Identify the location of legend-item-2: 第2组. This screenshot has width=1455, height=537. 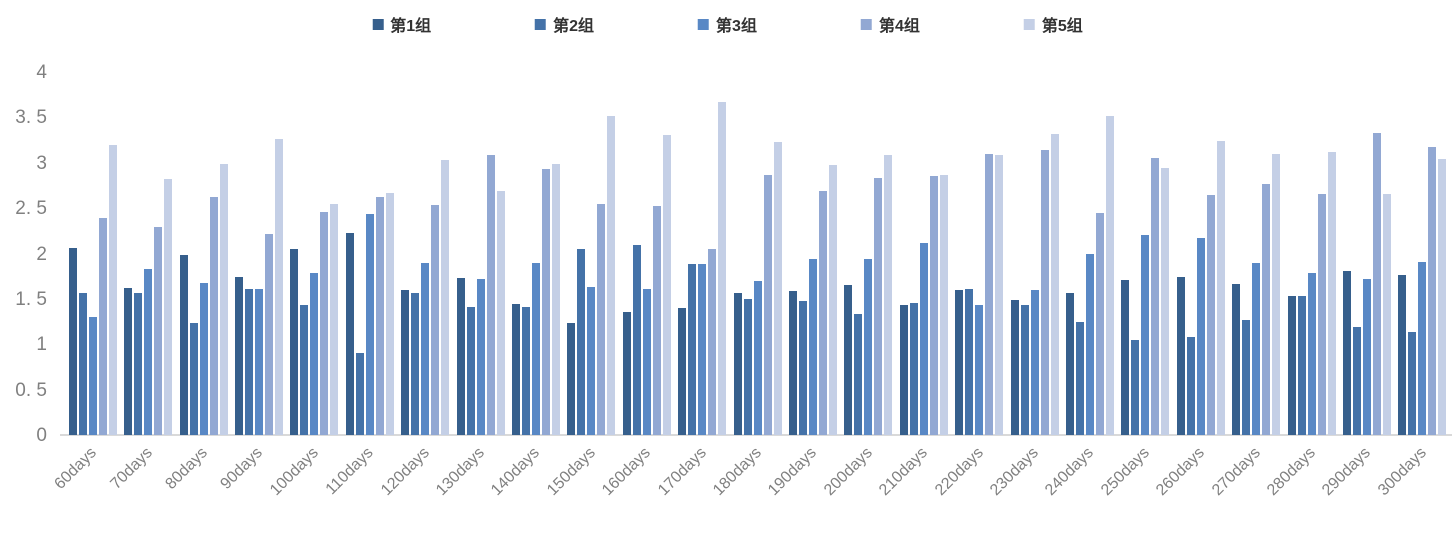
(564, 24).